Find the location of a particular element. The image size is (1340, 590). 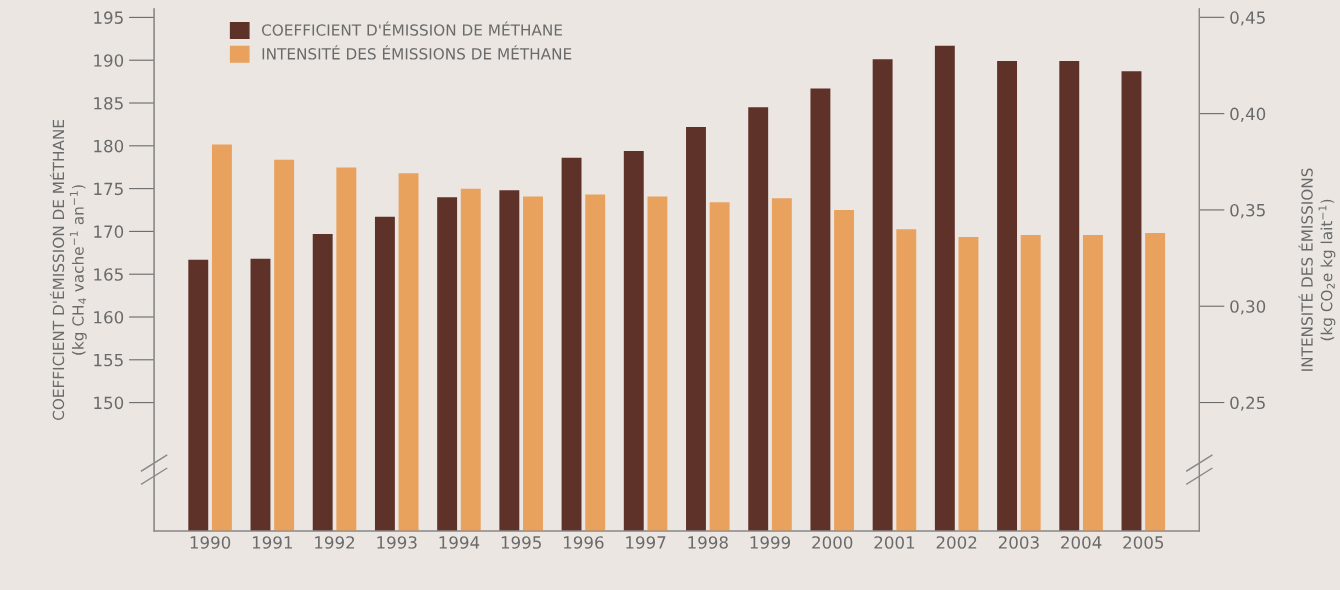

x-tick-label: 1997 is located at coordinates (646, 542).